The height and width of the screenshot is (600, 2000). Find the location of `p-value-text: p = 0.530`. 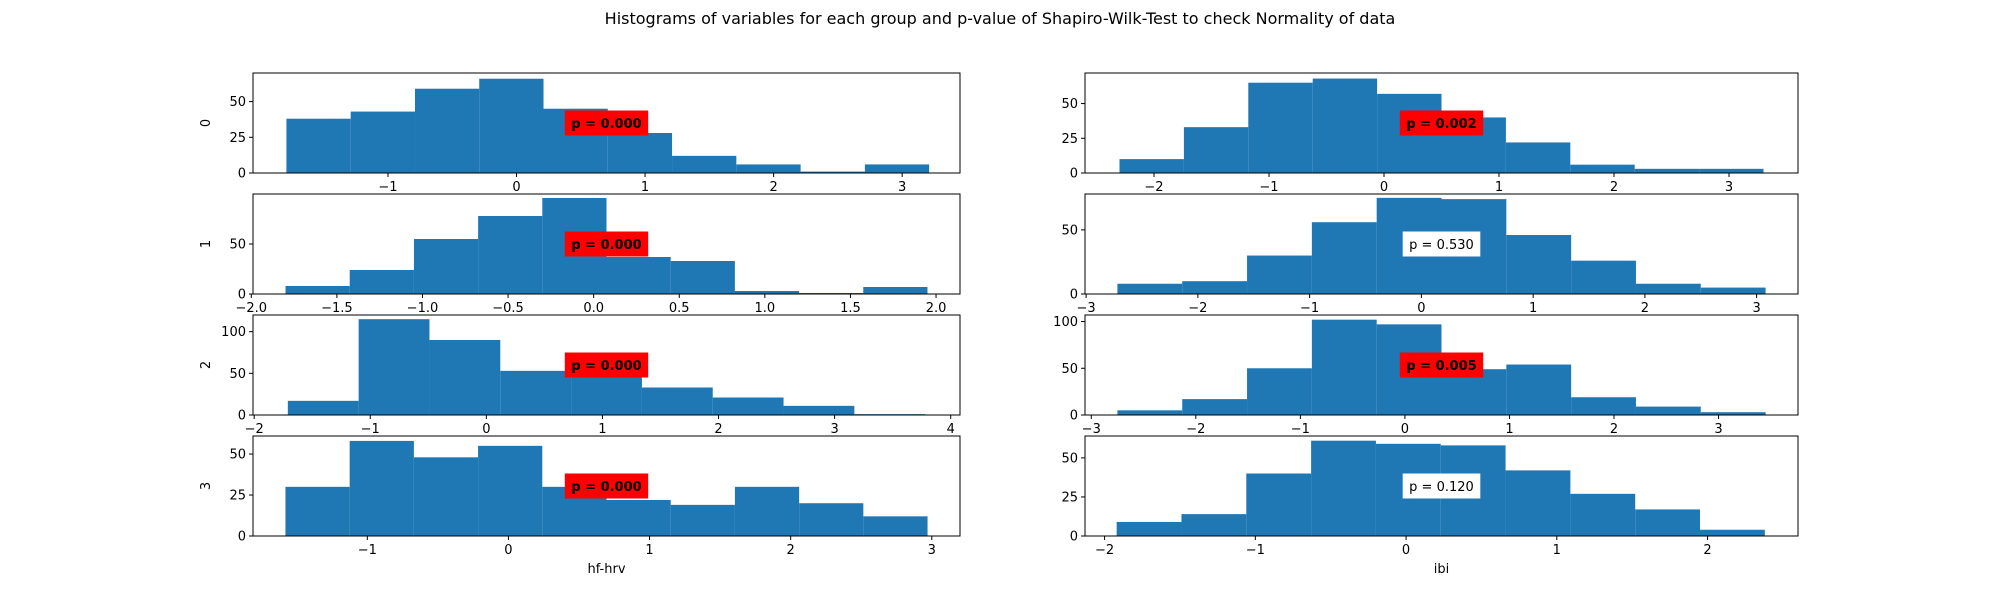

p-value-text: p = 0.530 is located at coordinates (1441, 245).